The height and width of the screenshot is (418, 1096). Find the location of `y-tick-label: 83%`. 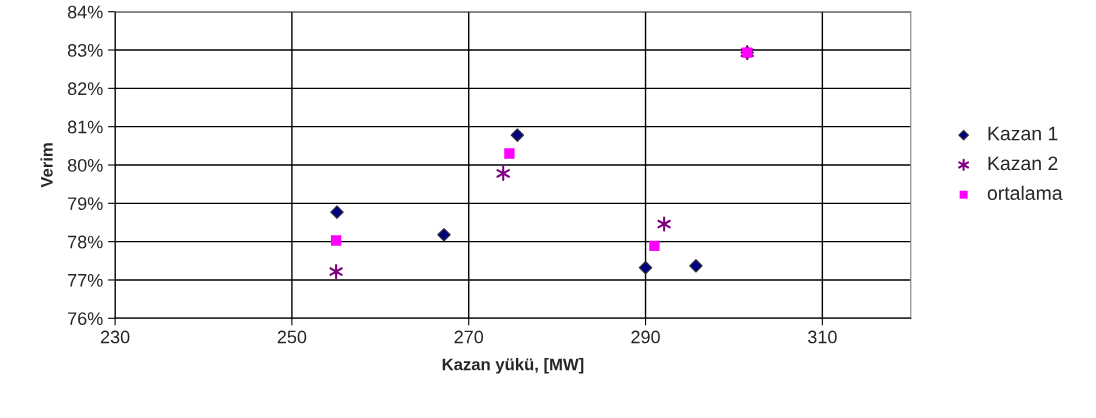

y-tick-label: 83% is located at coordinates (85, 50).